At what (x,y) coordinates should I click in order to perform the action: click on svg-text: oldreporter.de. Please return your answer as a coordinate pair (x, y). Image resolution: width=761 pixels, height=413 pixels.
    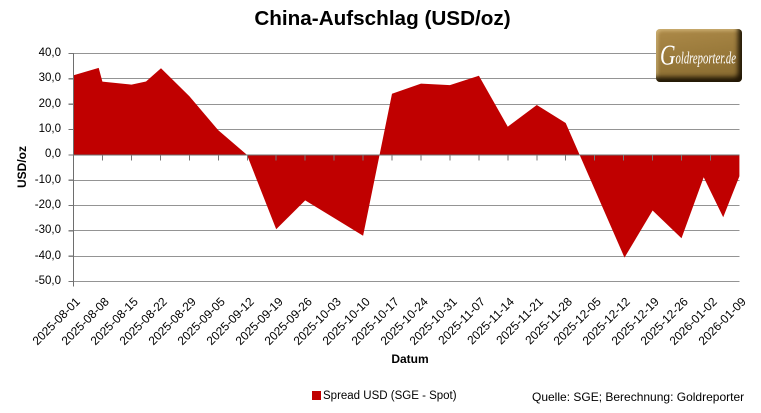
    Looking at the image, I should click on (705, 57).